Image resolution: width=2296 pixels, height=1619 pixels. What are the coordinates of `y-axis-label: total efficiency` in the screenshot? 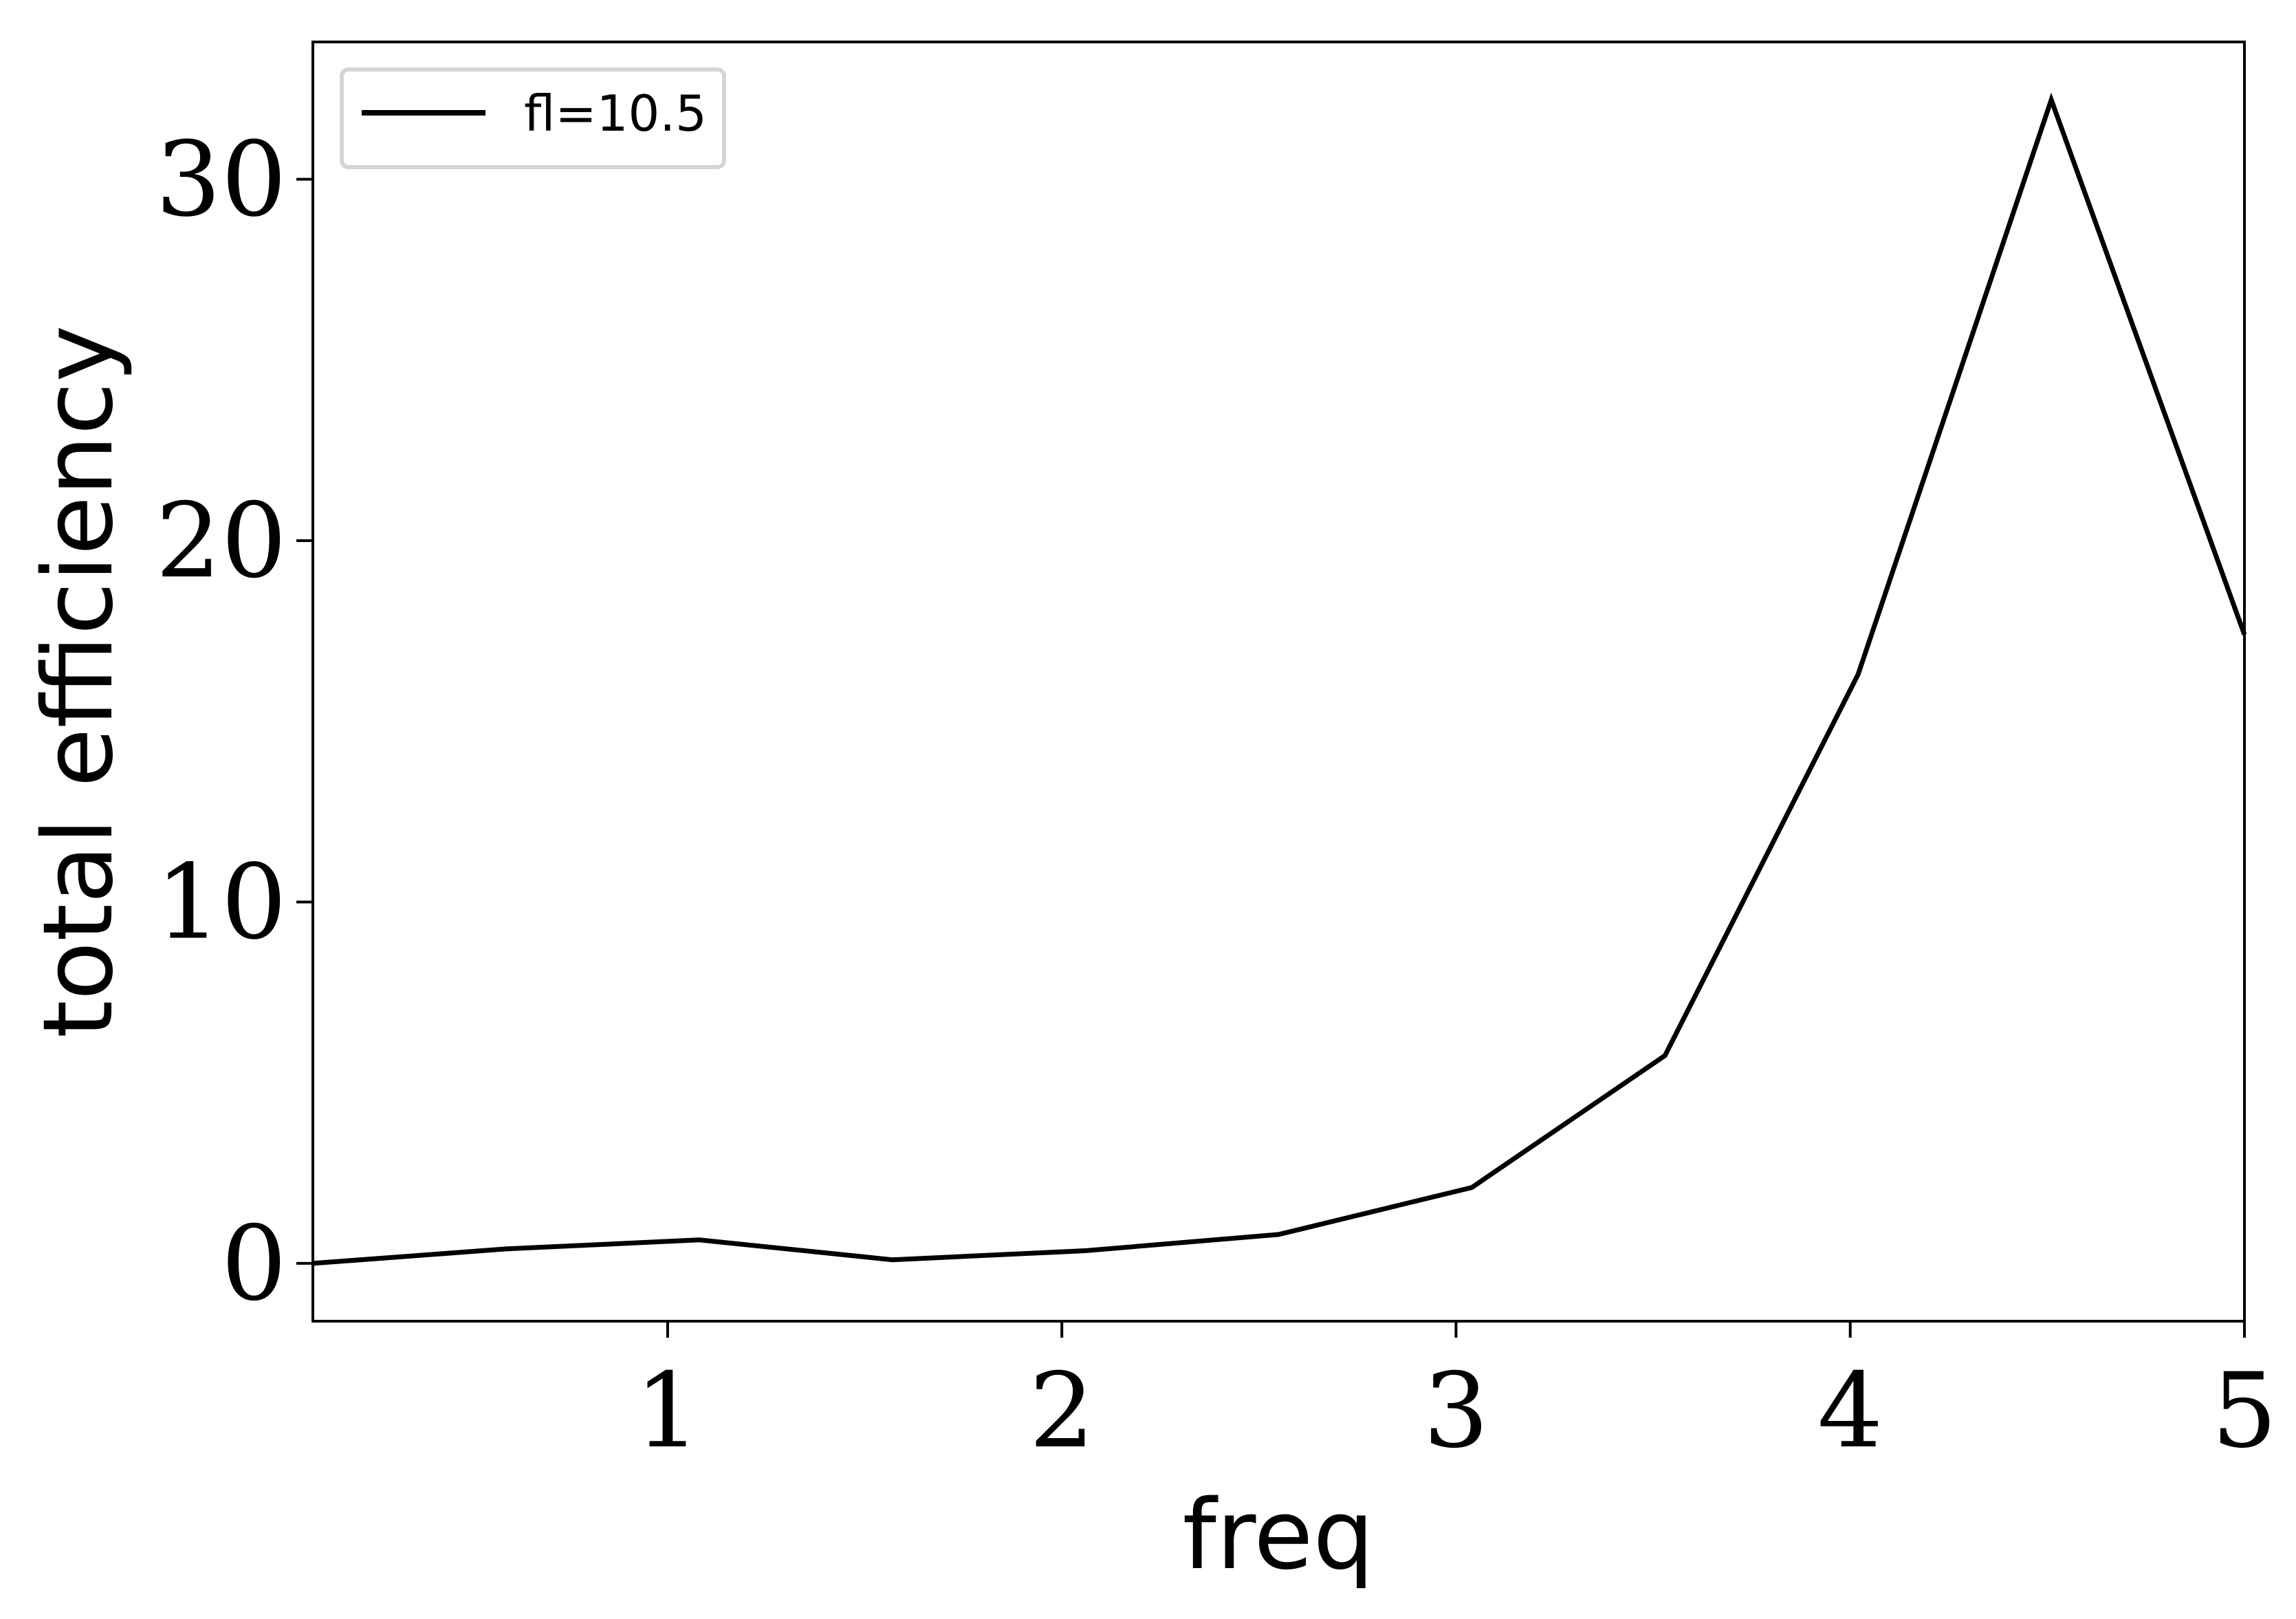 It's located at (79, 682).